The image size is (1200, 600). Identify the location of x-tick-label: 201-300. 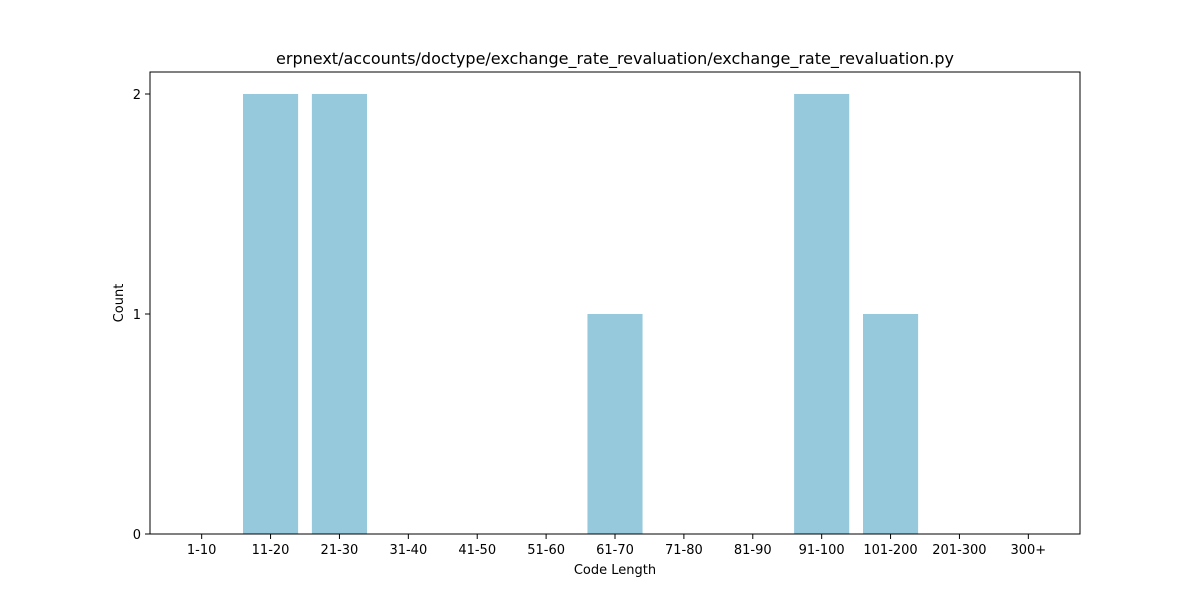
(959, 550).